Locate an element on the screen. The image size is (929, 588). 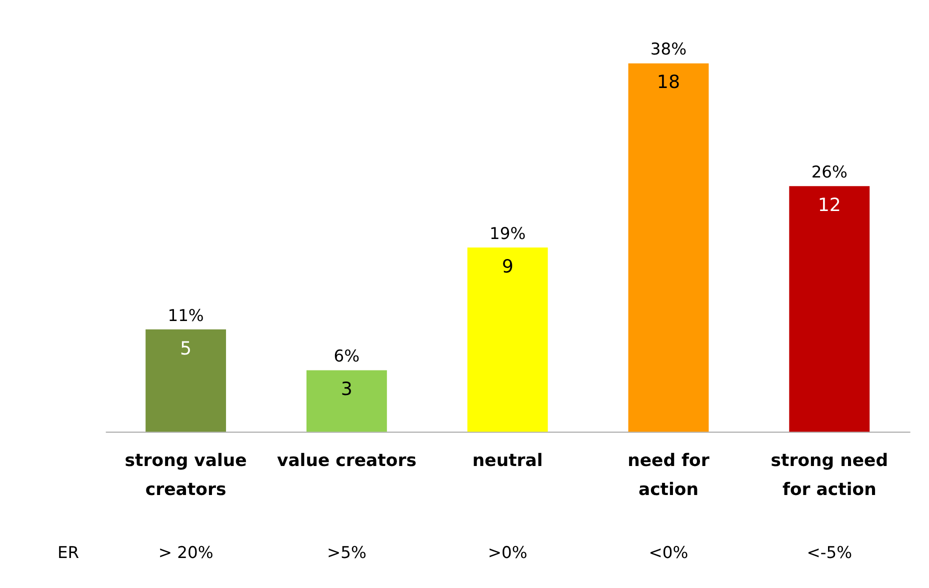
text: >0% is located at coordinates (508, 552).